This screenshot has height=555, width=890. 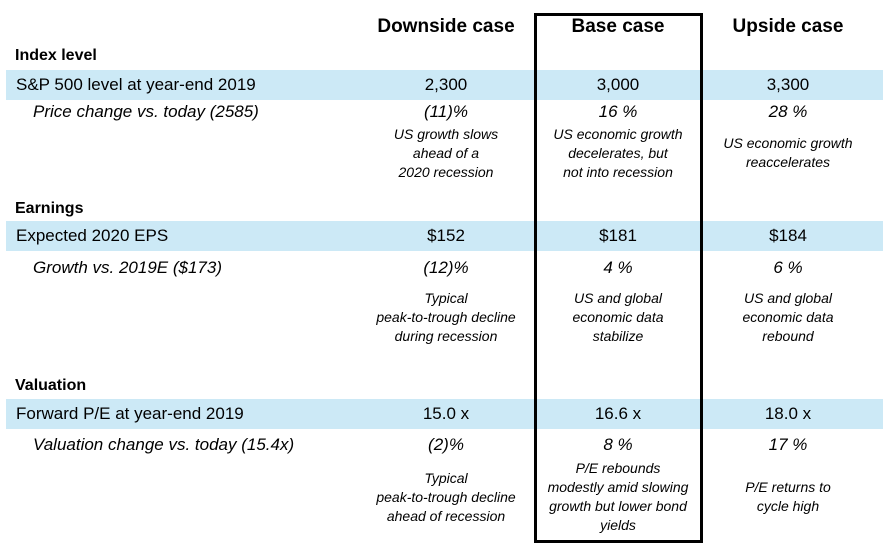 What do you see at coordinates (51, 385) in the screenshot?
I see `section-title-valuation: Valuation` at bounding box center [51, 385].